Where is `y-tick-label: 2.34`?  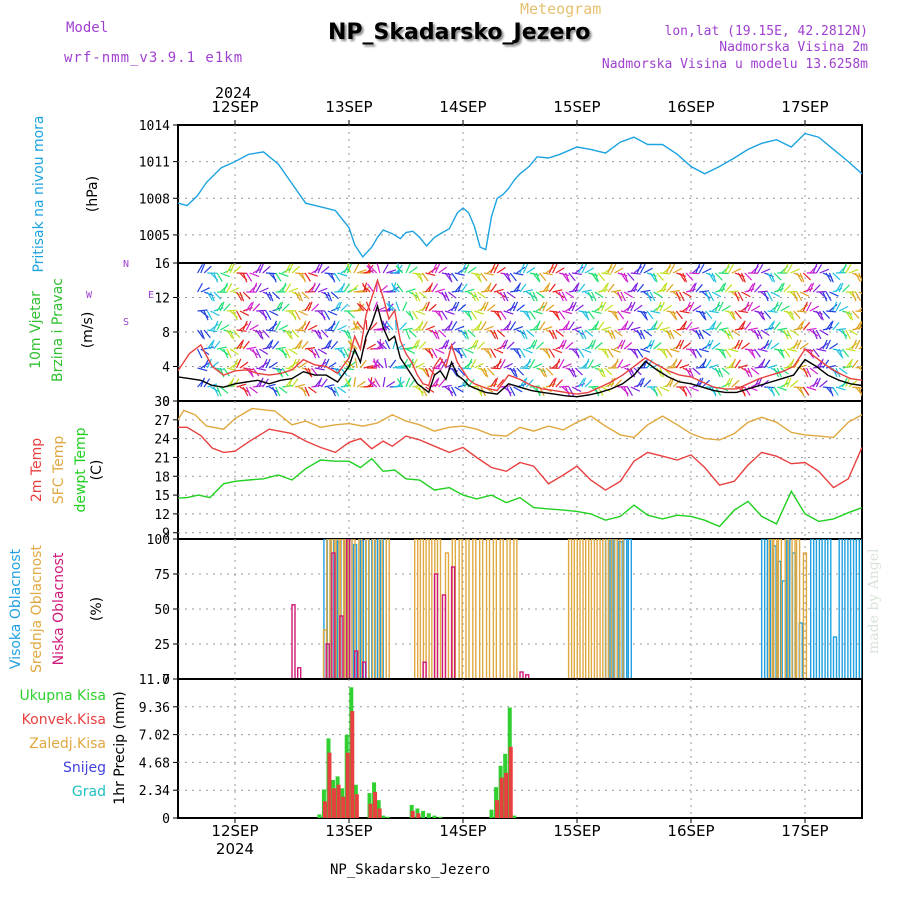
y-tick-label: 2.34 is located at coordinates (154, 791).